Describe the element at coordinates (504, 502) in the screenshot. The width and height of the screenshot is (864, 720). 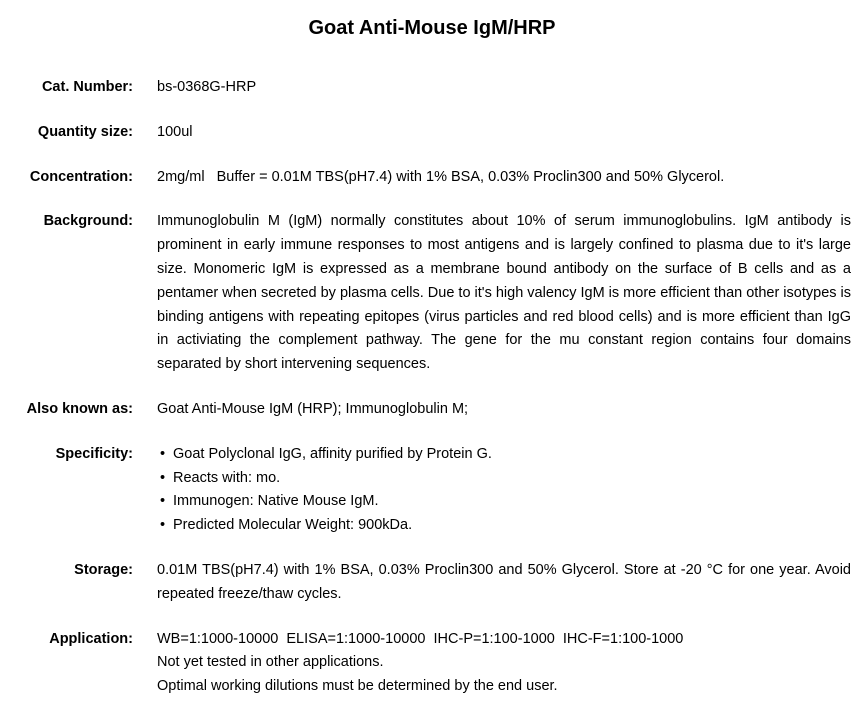
I see `list-item: Immunogen: Native Mouse IgM.` at that location.